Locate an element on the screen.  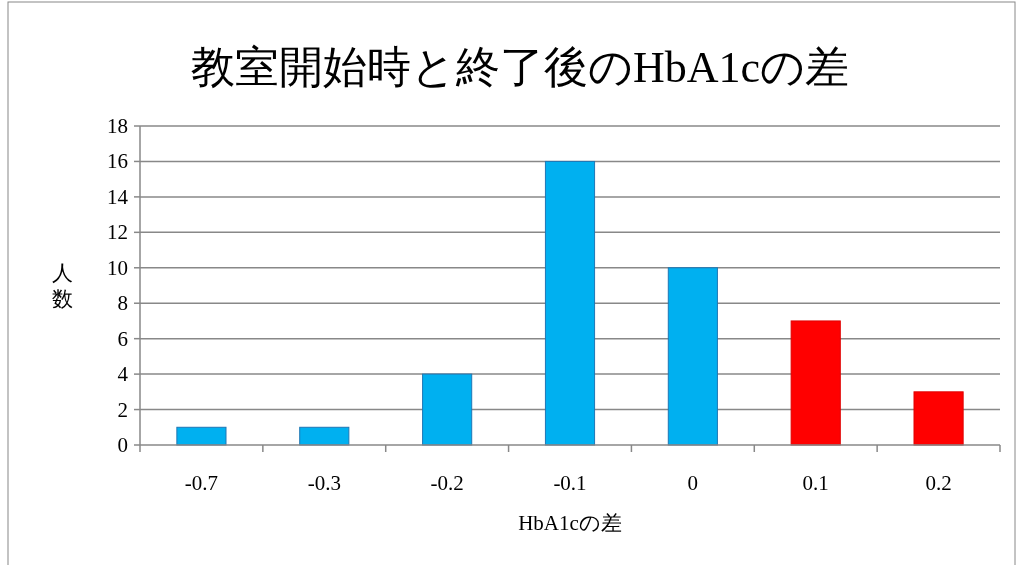
y-axis-title: 人数 is located at coordinates (62, 286).